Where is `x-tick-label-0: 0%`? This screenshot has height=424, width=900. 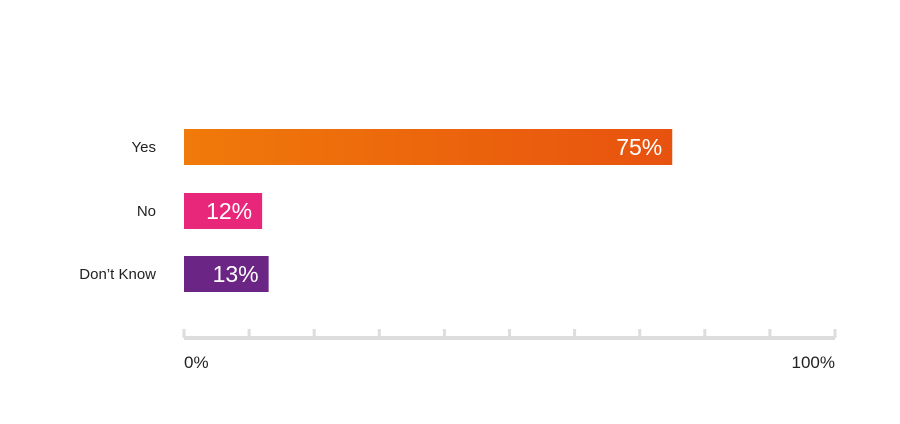 x-tick-label-0: 0% is located at coordinates (196, 362).